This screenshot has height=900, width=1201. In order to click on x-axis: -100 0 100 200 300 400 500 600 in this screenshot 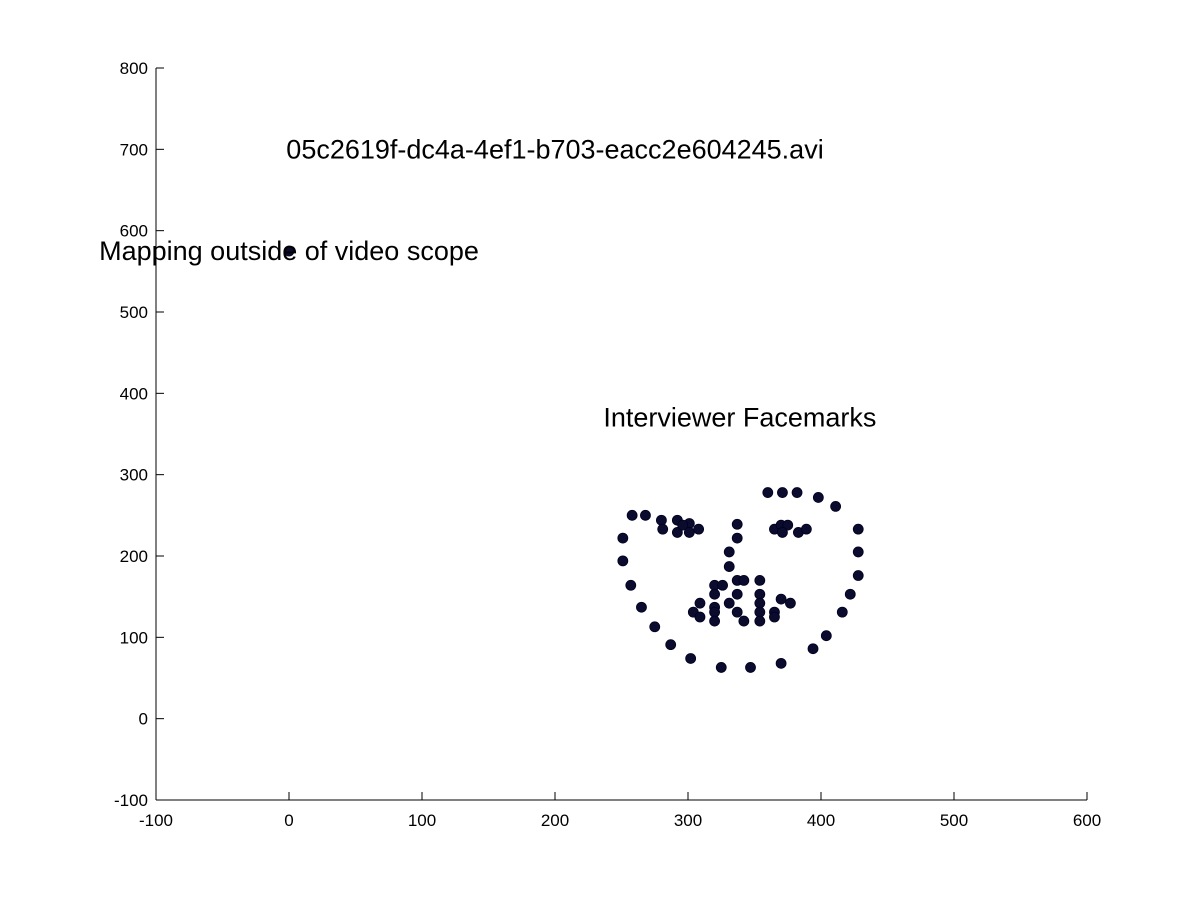, I will do `click(620, 811)`.